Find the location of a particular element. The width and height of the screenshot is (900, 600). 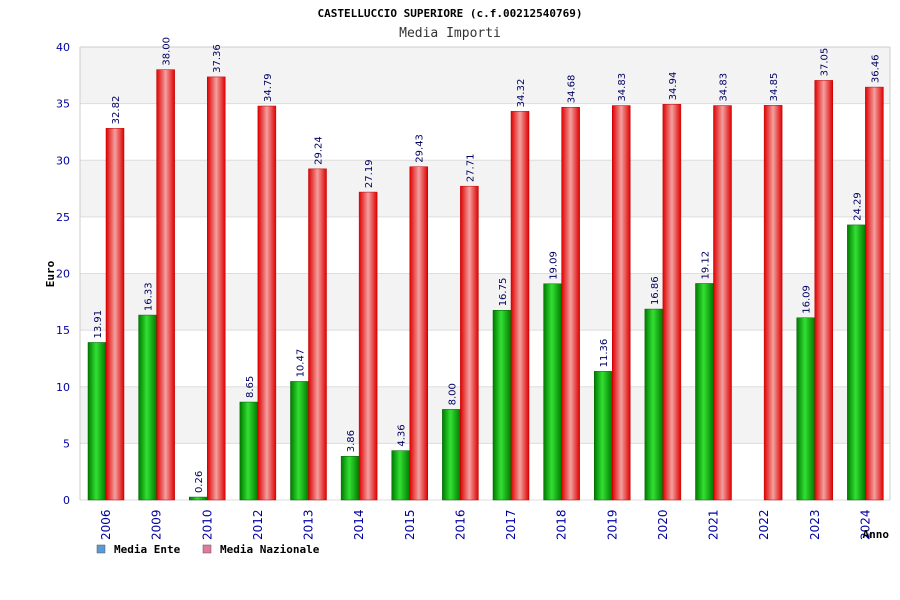

bar-media-ente-2020 is located at coordinates (654, 404).